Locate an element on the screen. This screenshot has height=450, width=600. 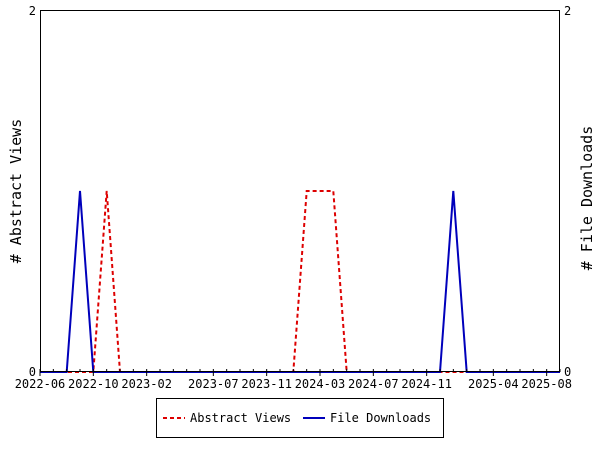
legend-label-abstract-views: Abstract Views is located at coordinates (240, 418).